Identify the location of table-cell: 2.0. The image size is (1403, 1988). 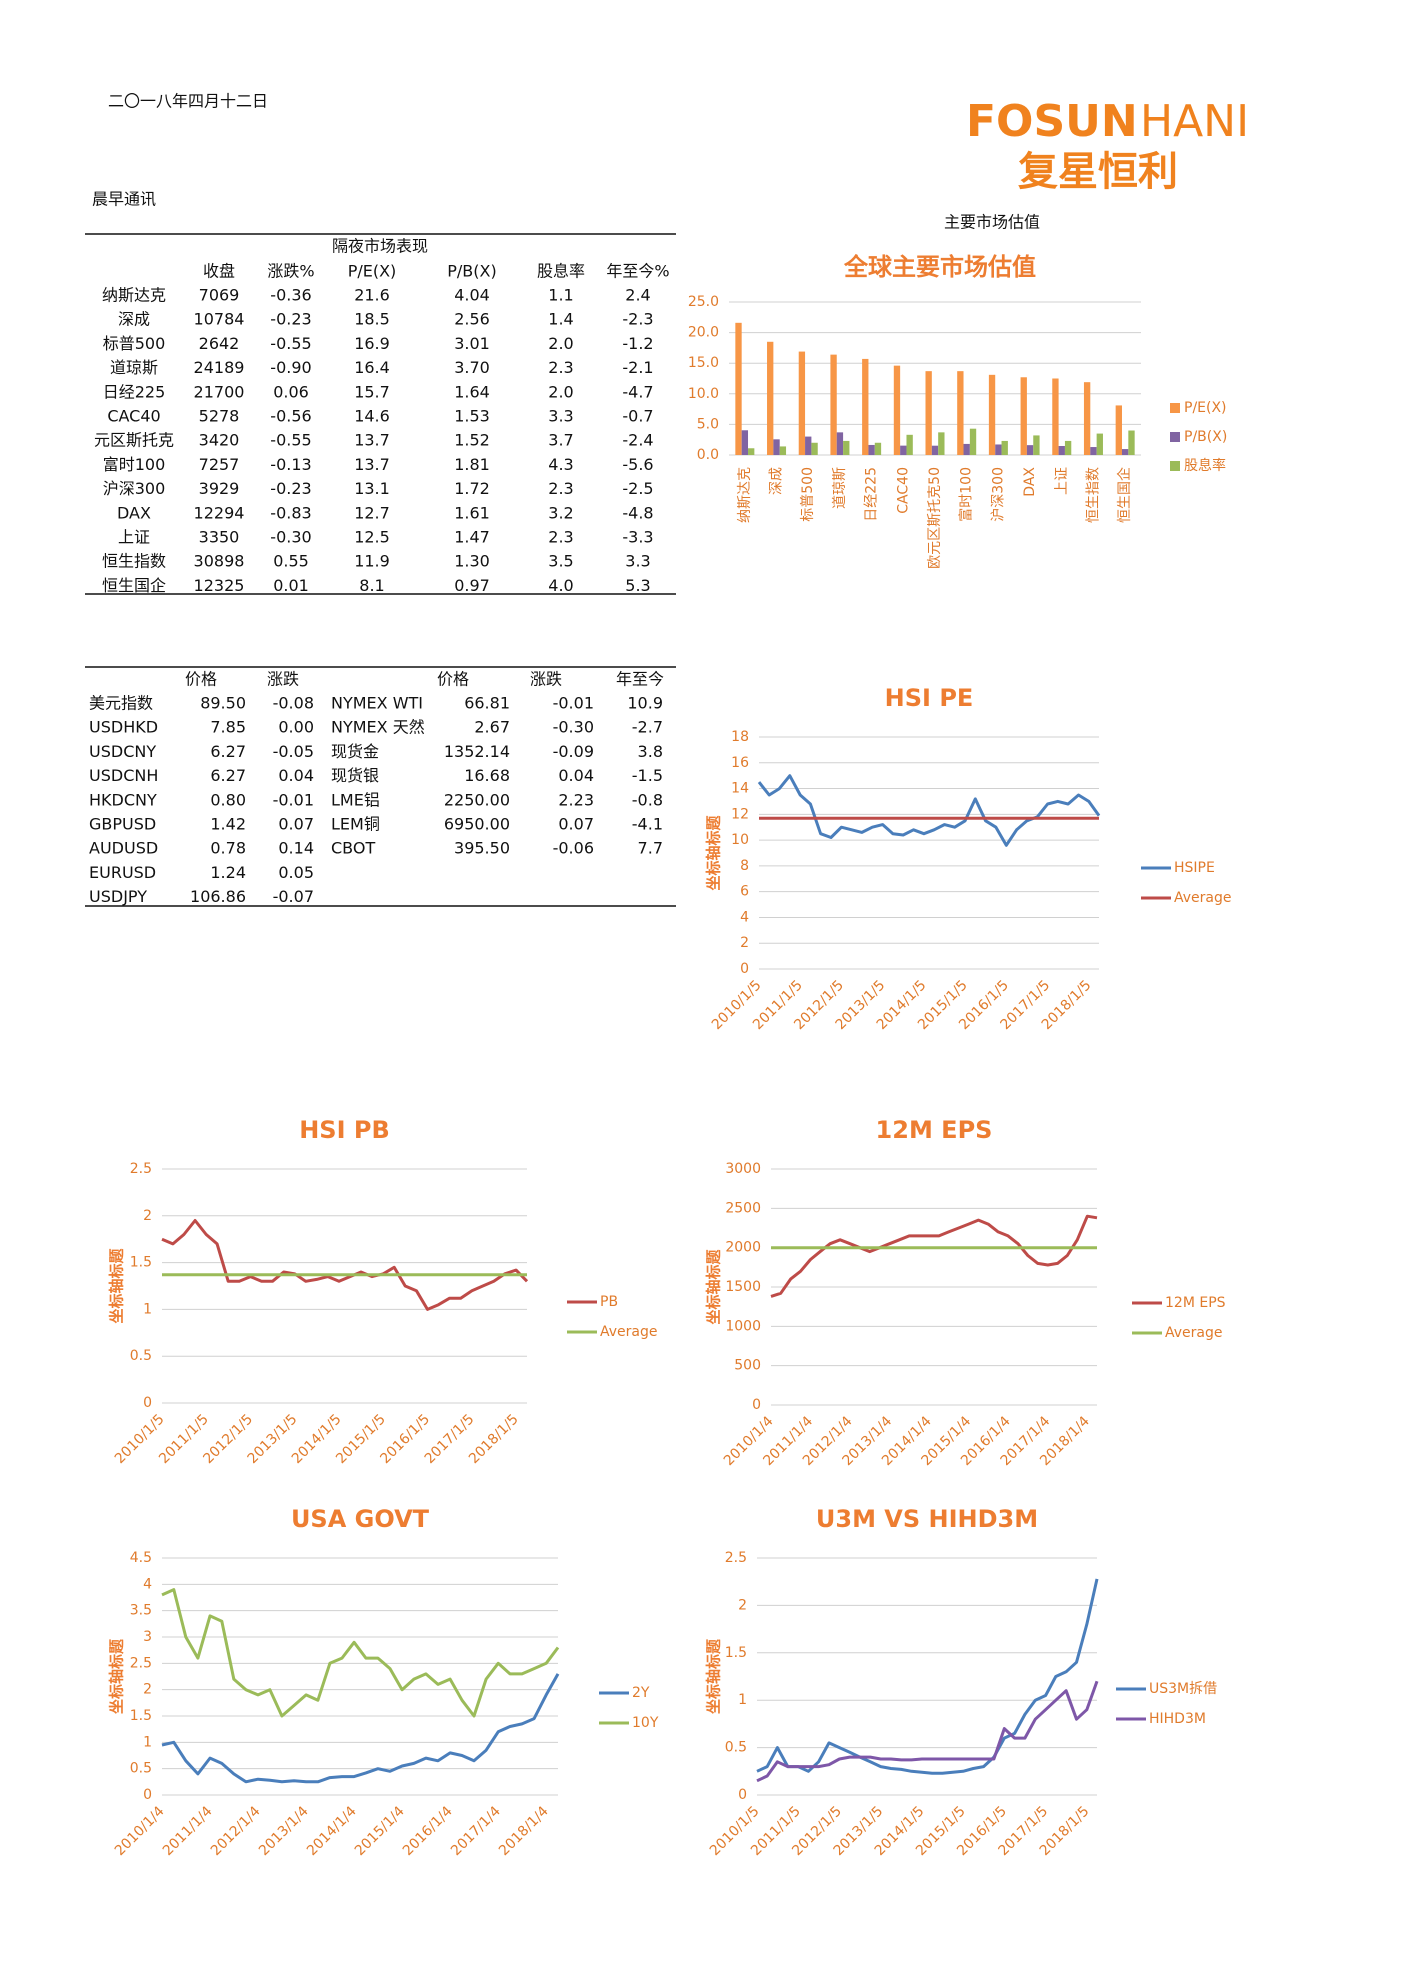
(560, 343).